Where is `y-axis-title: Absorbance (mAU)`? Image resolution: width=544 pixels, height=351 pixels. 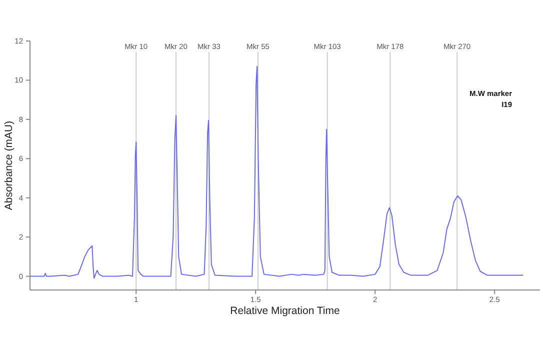 y-axis-title: Absorbance (mAU) is located at coordinates (9, 165).